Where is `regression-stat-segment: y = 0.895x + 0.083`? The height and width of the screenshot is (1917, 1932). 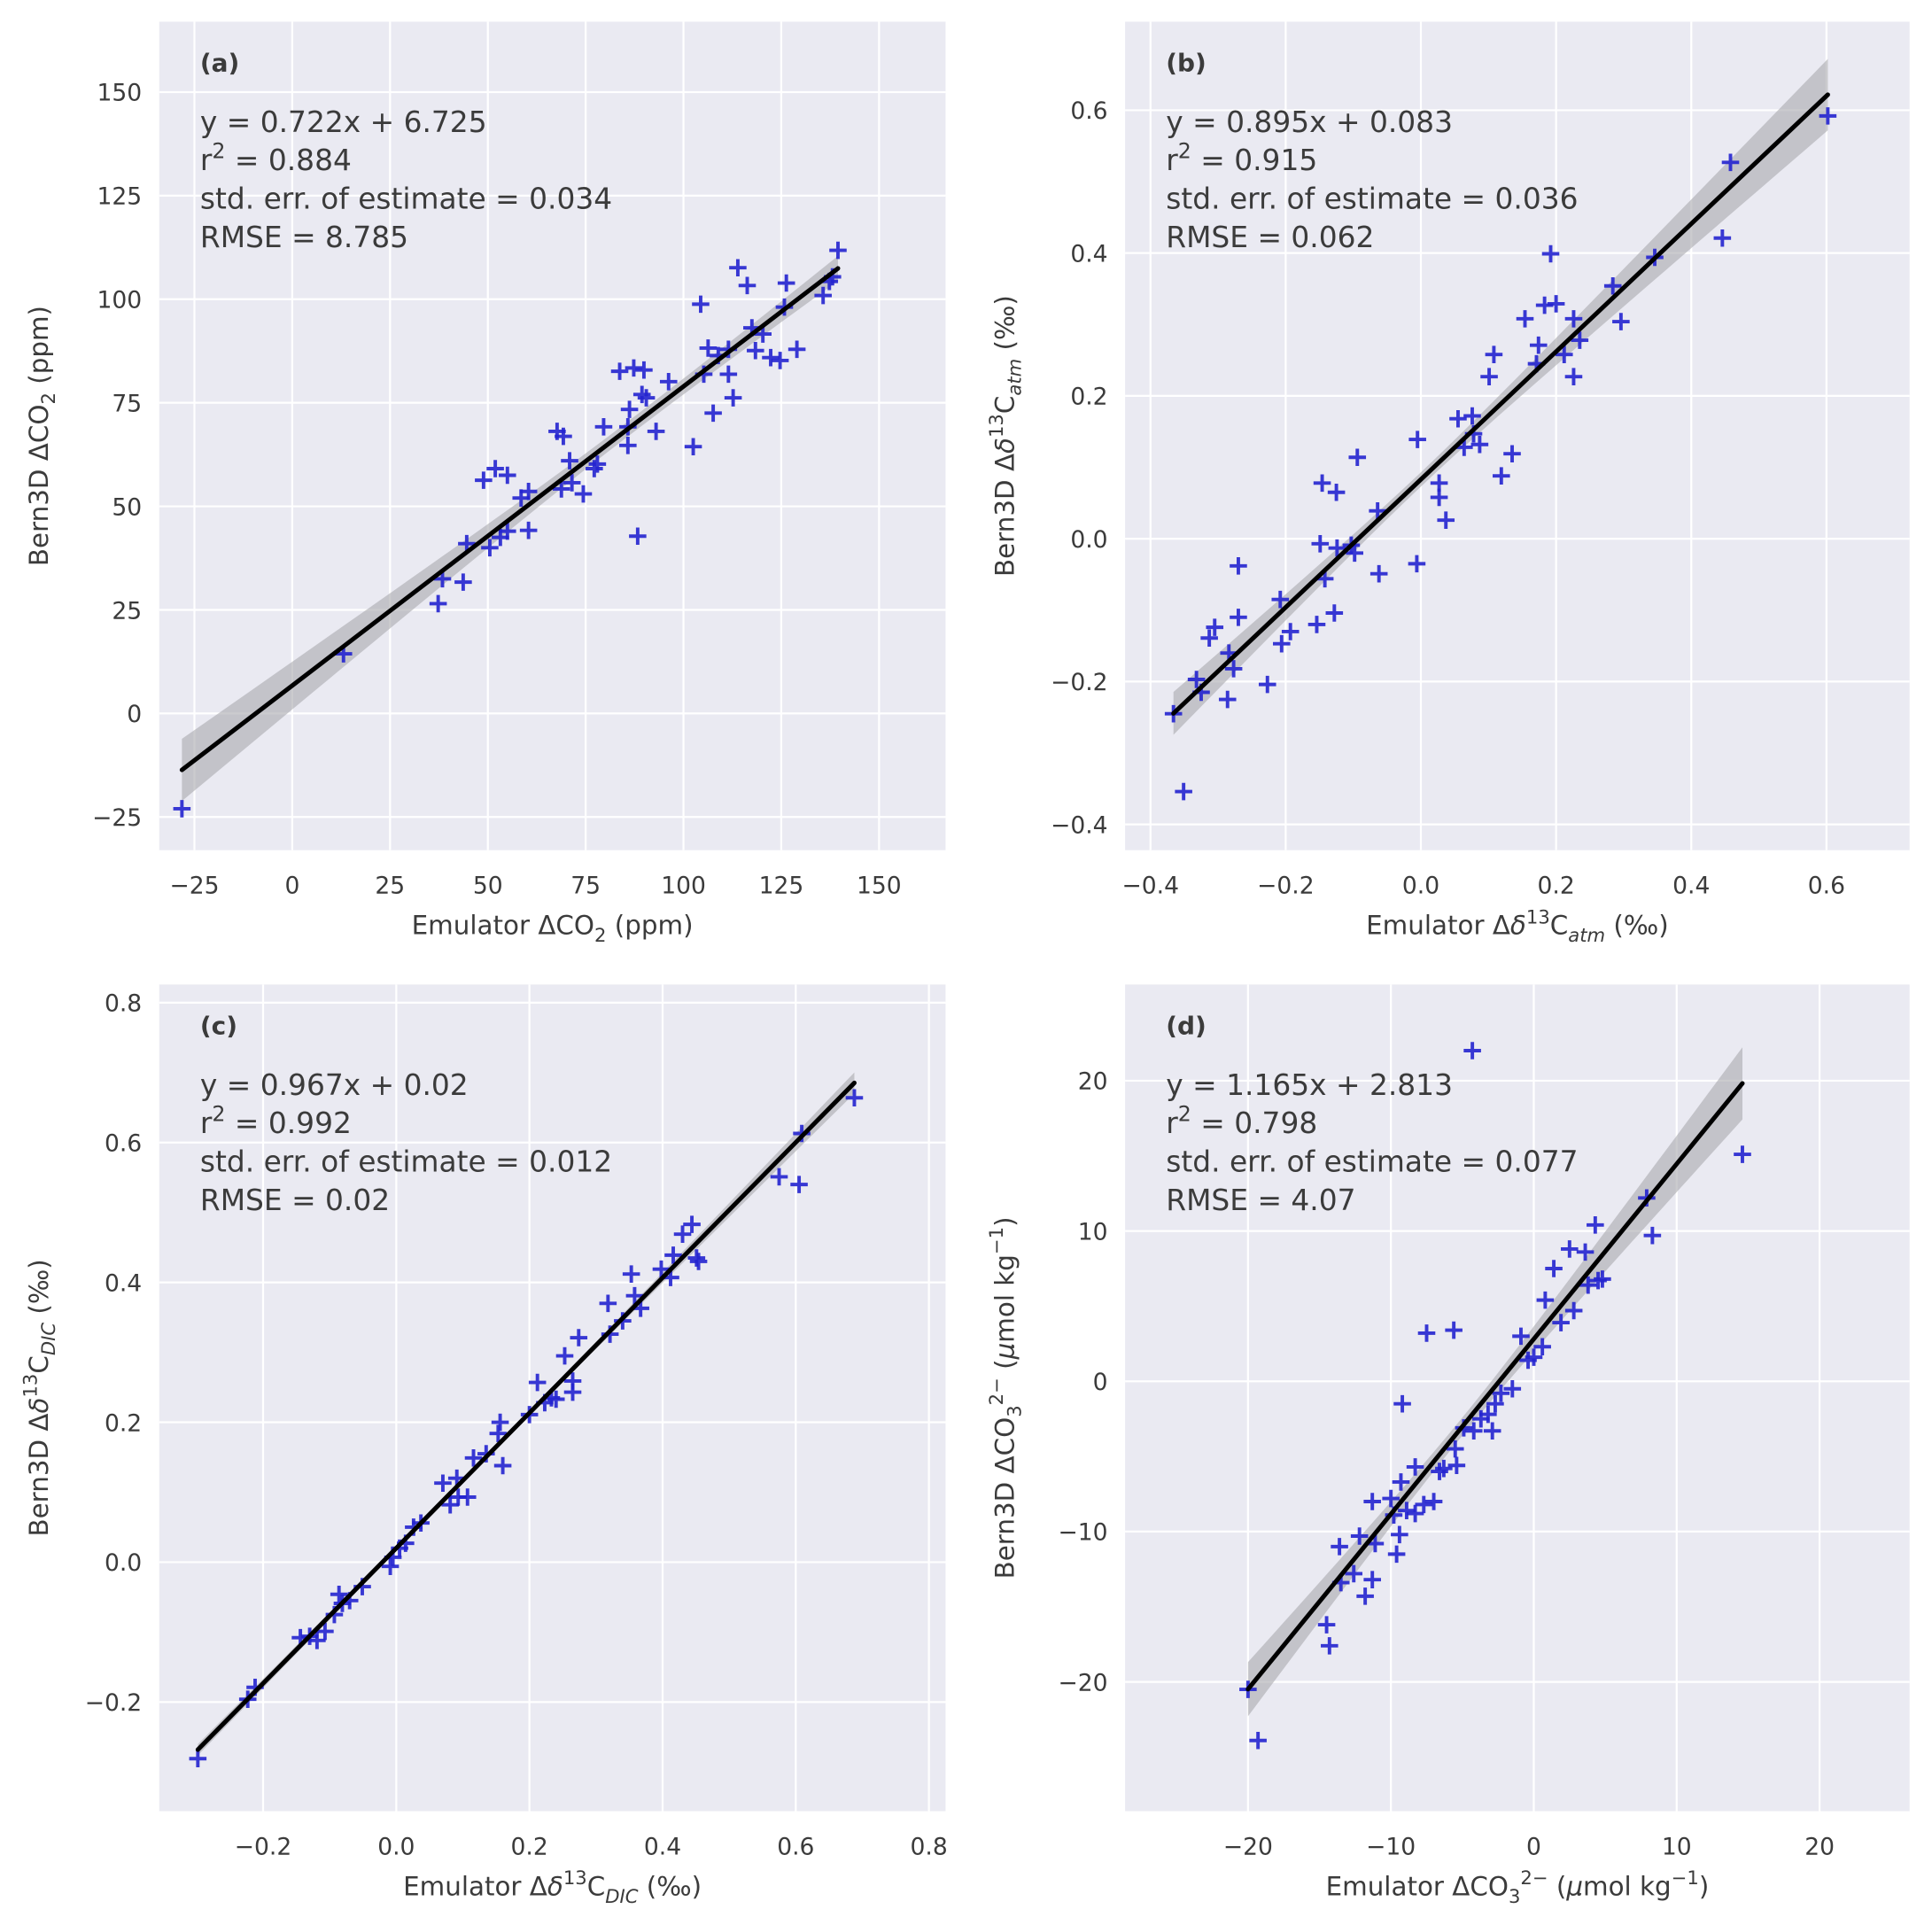 regression-stat-segment: y = 0.895x + 0.083 is located at coordinates (1309, 122).